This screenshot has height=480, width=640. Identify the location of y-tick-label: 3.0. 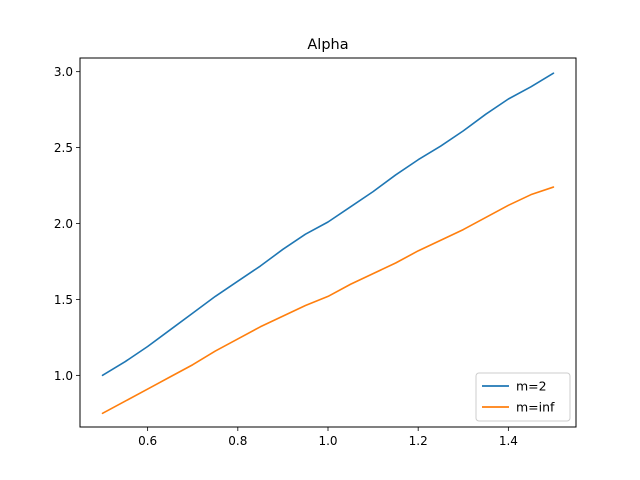
(63, 72).